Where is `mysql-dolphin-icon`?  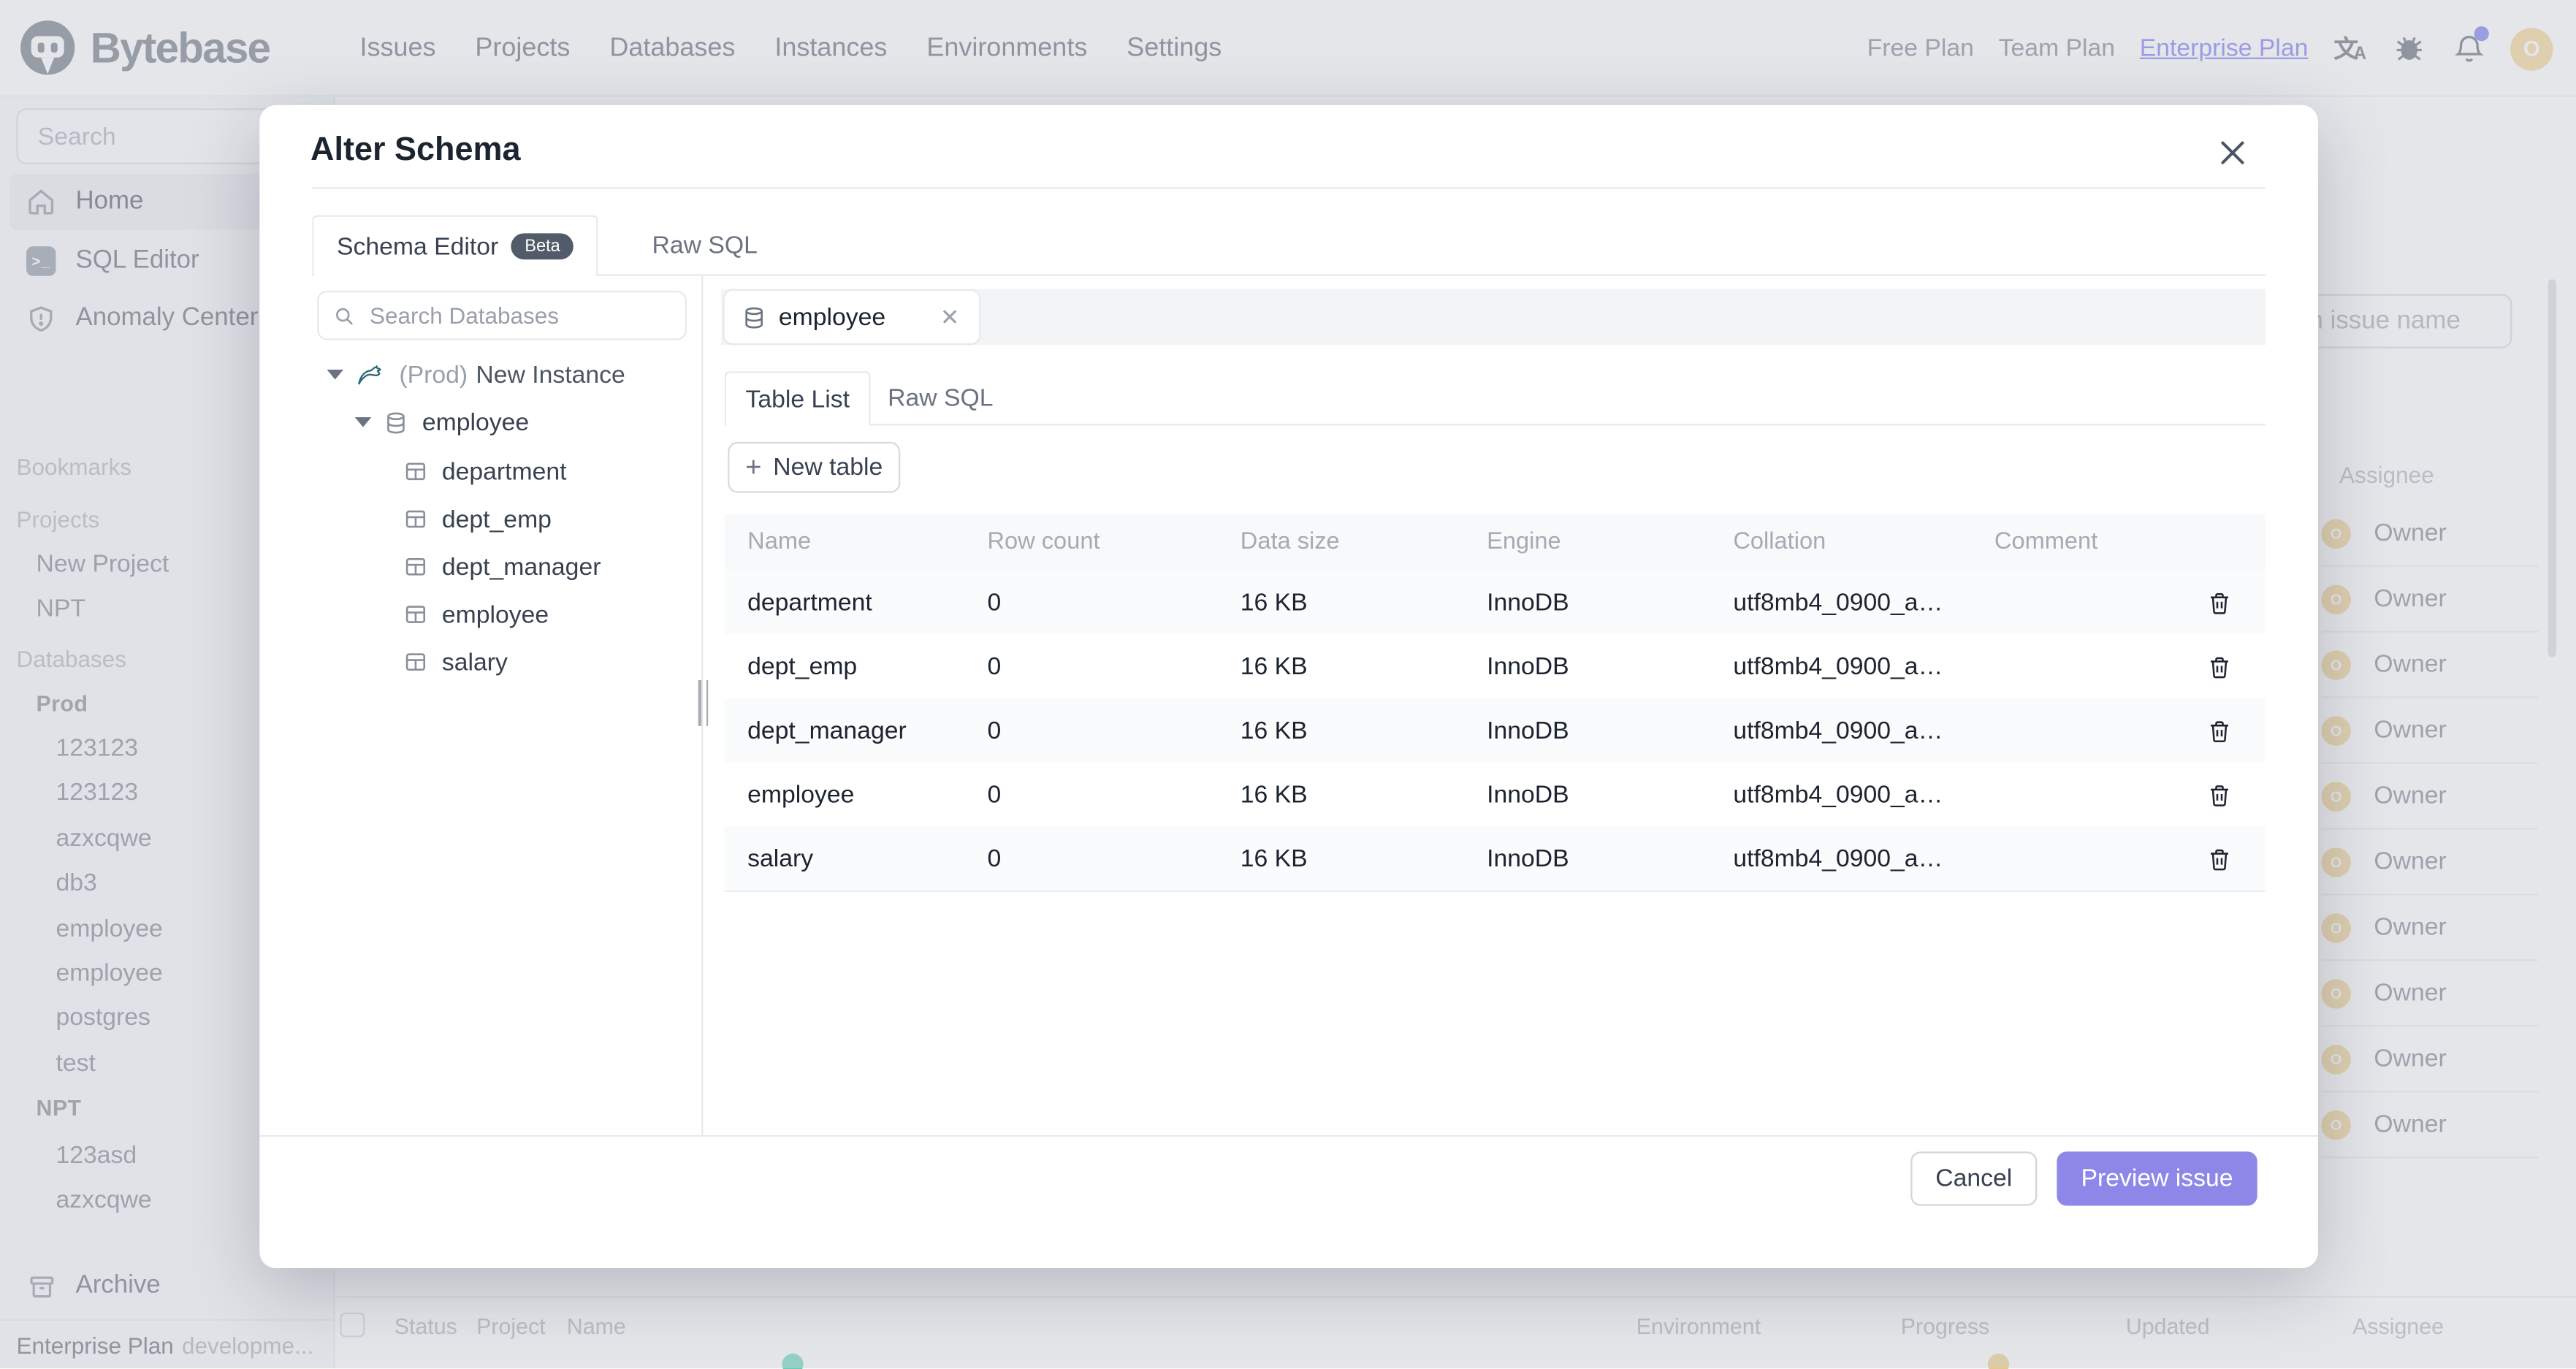
mysql-dolphin-icon is located at coordinates (371, 374).